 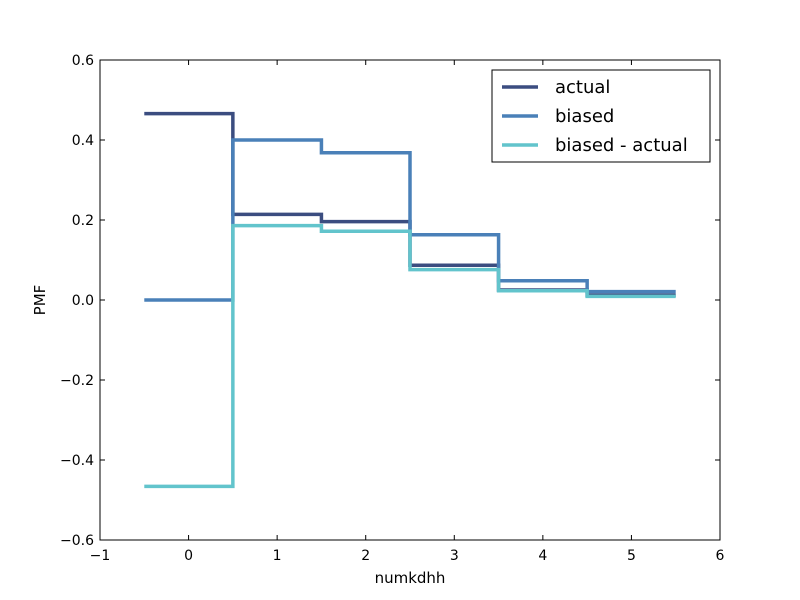 I want to click on legend-label-2: biased - actual, so click(x=621, y=145).